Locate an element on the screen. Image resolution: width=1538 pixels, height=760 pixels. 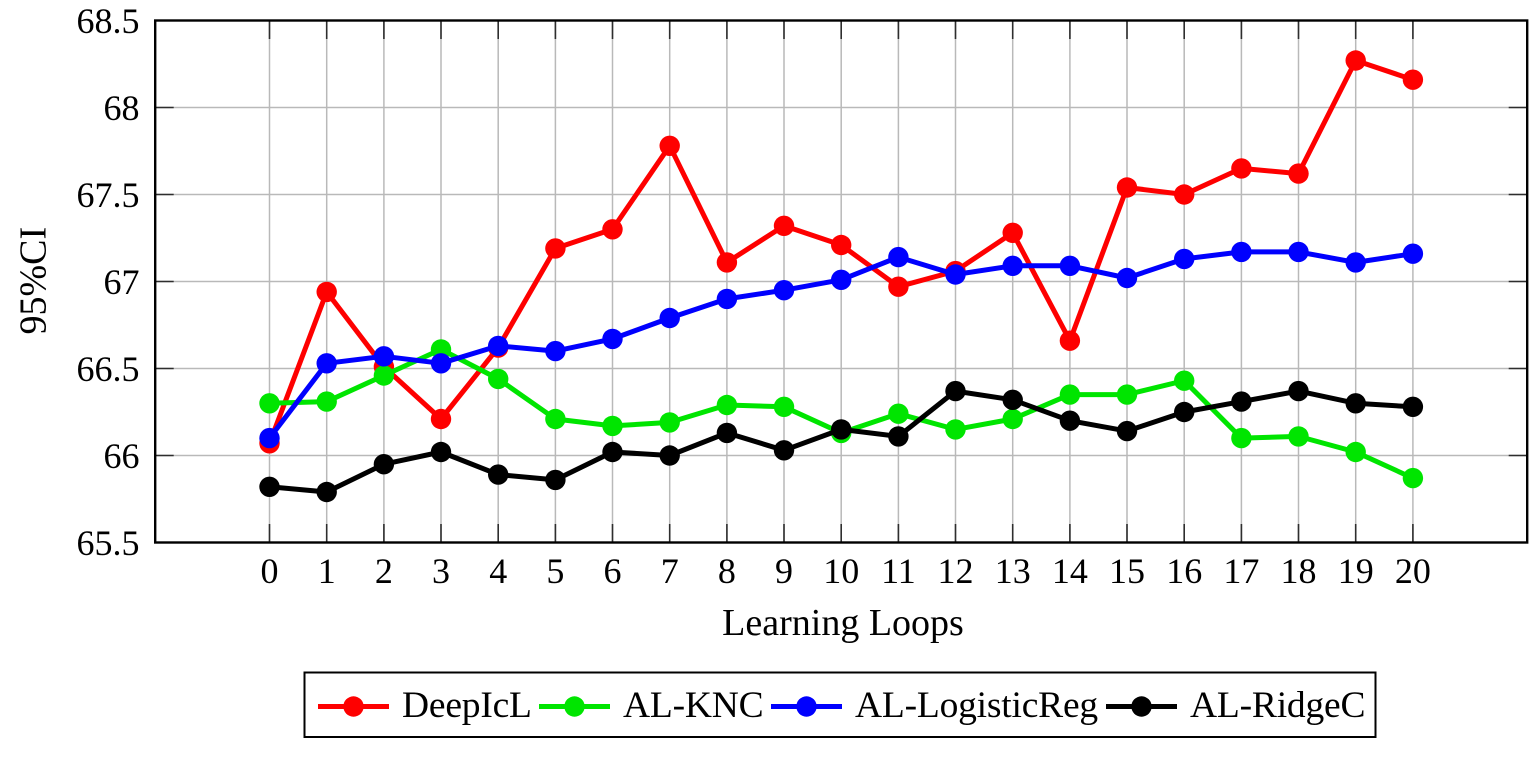
svg-text: AL-LogisticReg is located at coordinates (976, 705).